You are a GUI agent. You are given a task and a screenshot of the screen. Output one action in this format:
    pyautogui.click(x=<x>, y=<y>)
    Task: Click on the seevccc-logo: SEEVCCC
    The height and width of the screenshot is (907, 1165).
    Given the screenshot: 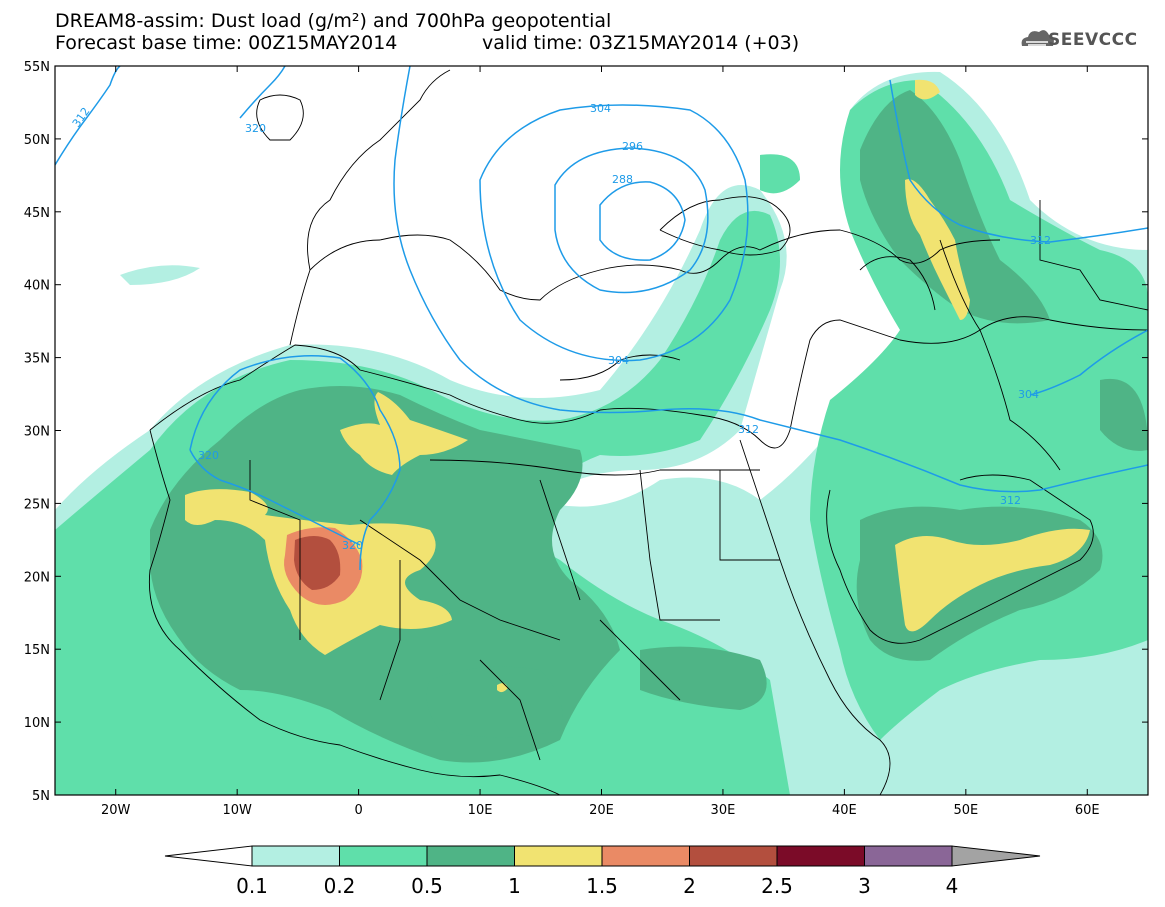 What is the action you would take?
    pyautogui.click(x=1093, y=40)
    